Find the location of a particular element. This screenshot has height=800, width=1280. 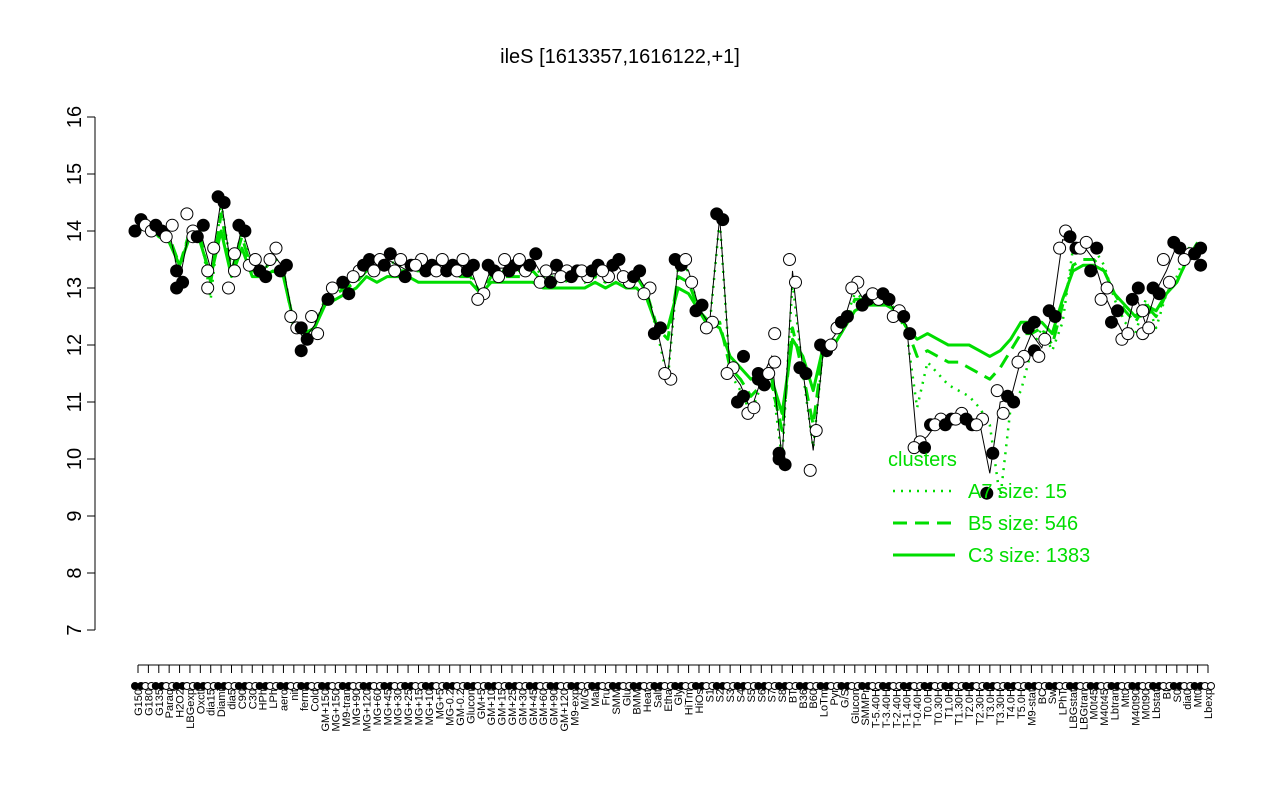

x-tick-label: T-3.40H is located at coordinates (887, 708).